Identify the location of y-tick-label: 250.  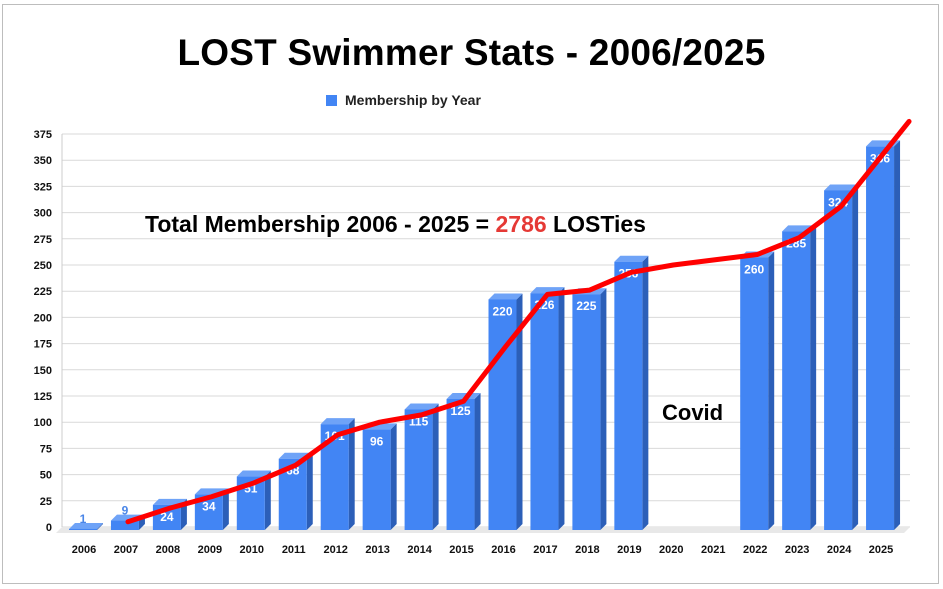
(43, 266).